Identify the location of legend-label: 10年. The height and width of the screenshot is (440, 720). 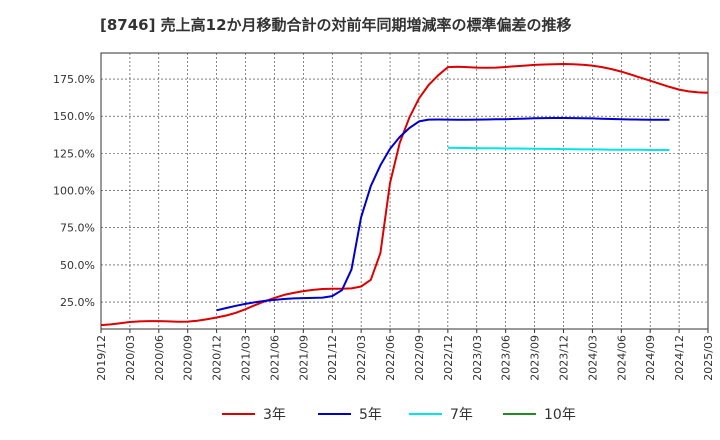
(560, 415).